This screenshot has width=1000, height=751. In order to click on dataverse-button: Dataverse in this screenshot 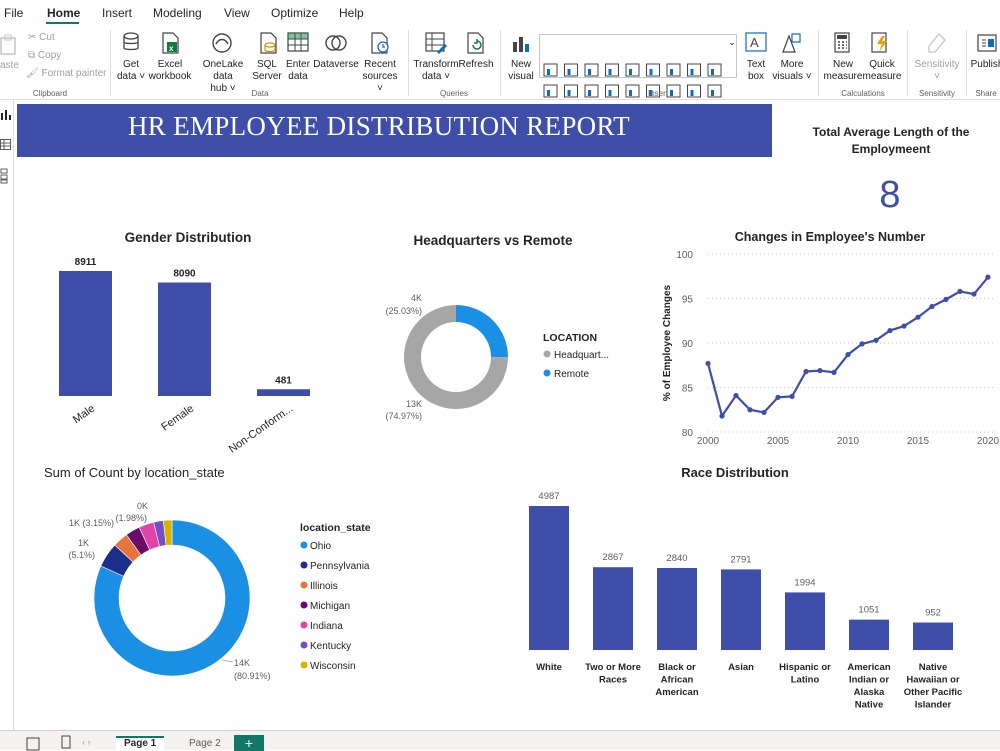, I will do `click(336, 64)`.